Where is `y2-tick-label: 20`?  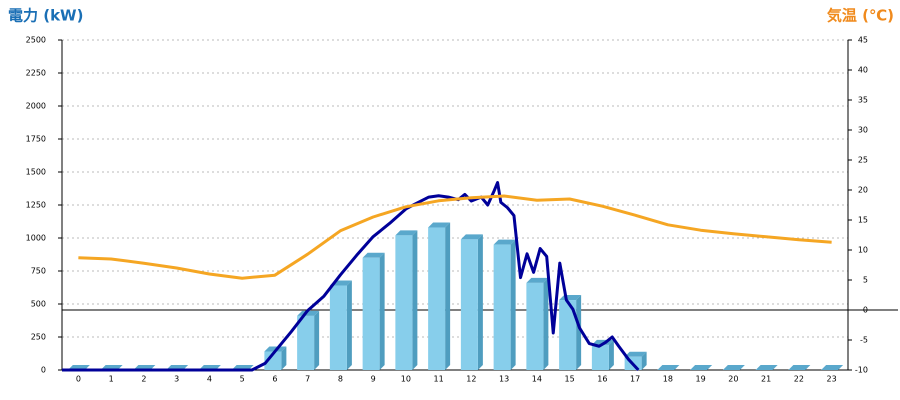 y2-tick-label: 20 is located at coordinates (863, 190).